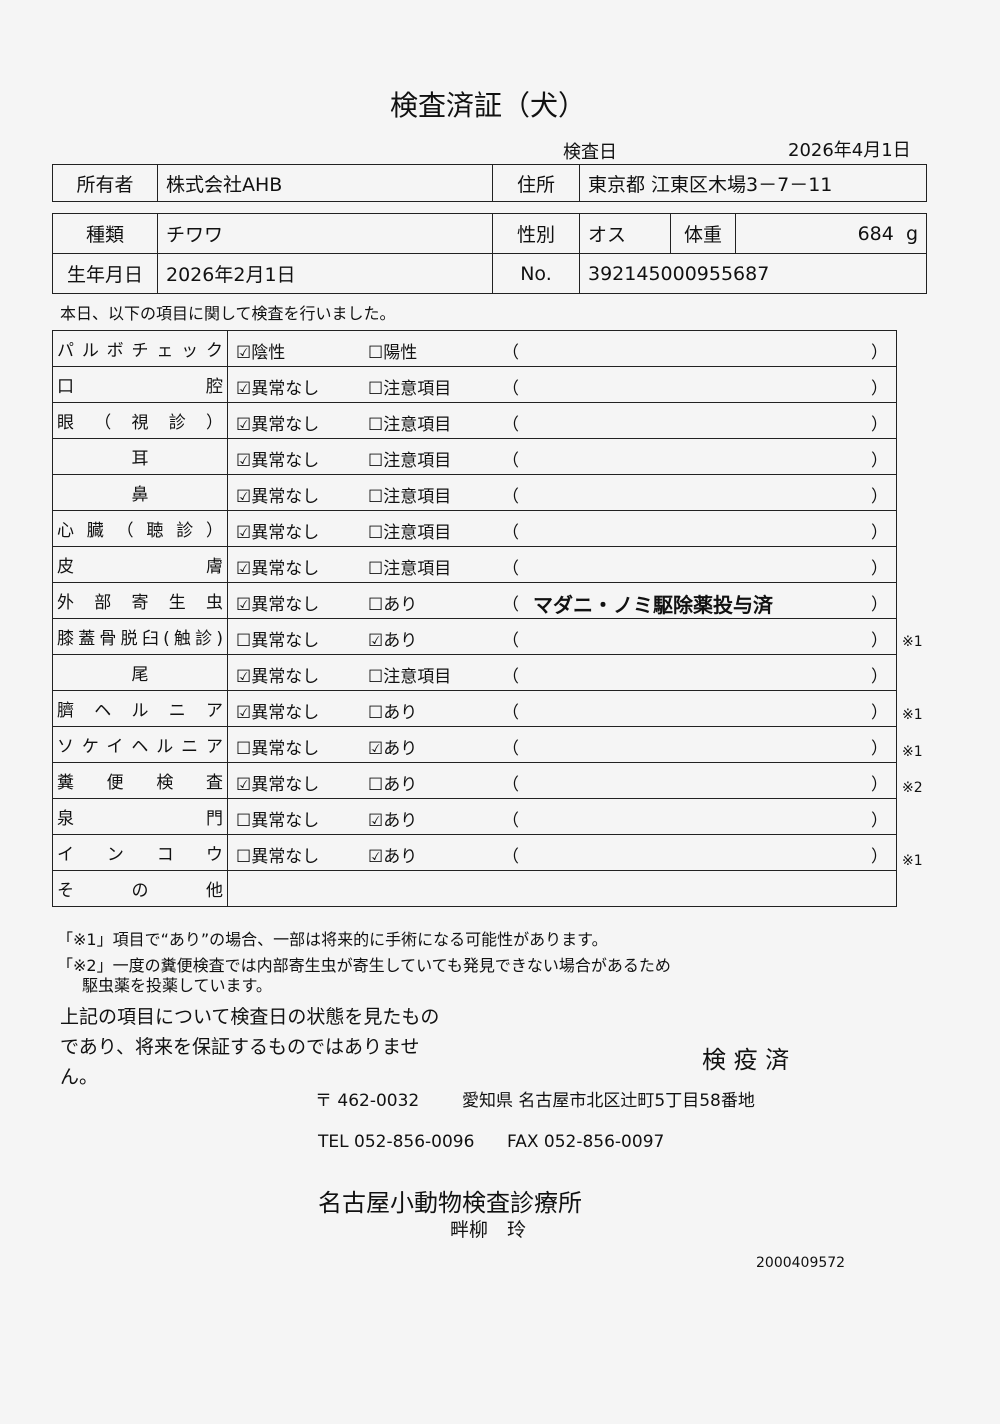 Image resolution: width=1000 pixels, height=1424 pixels. Describe the element at coordinates (140, 708) in the screenshot. I see `row-label: 臍ヘルニア` at that location.